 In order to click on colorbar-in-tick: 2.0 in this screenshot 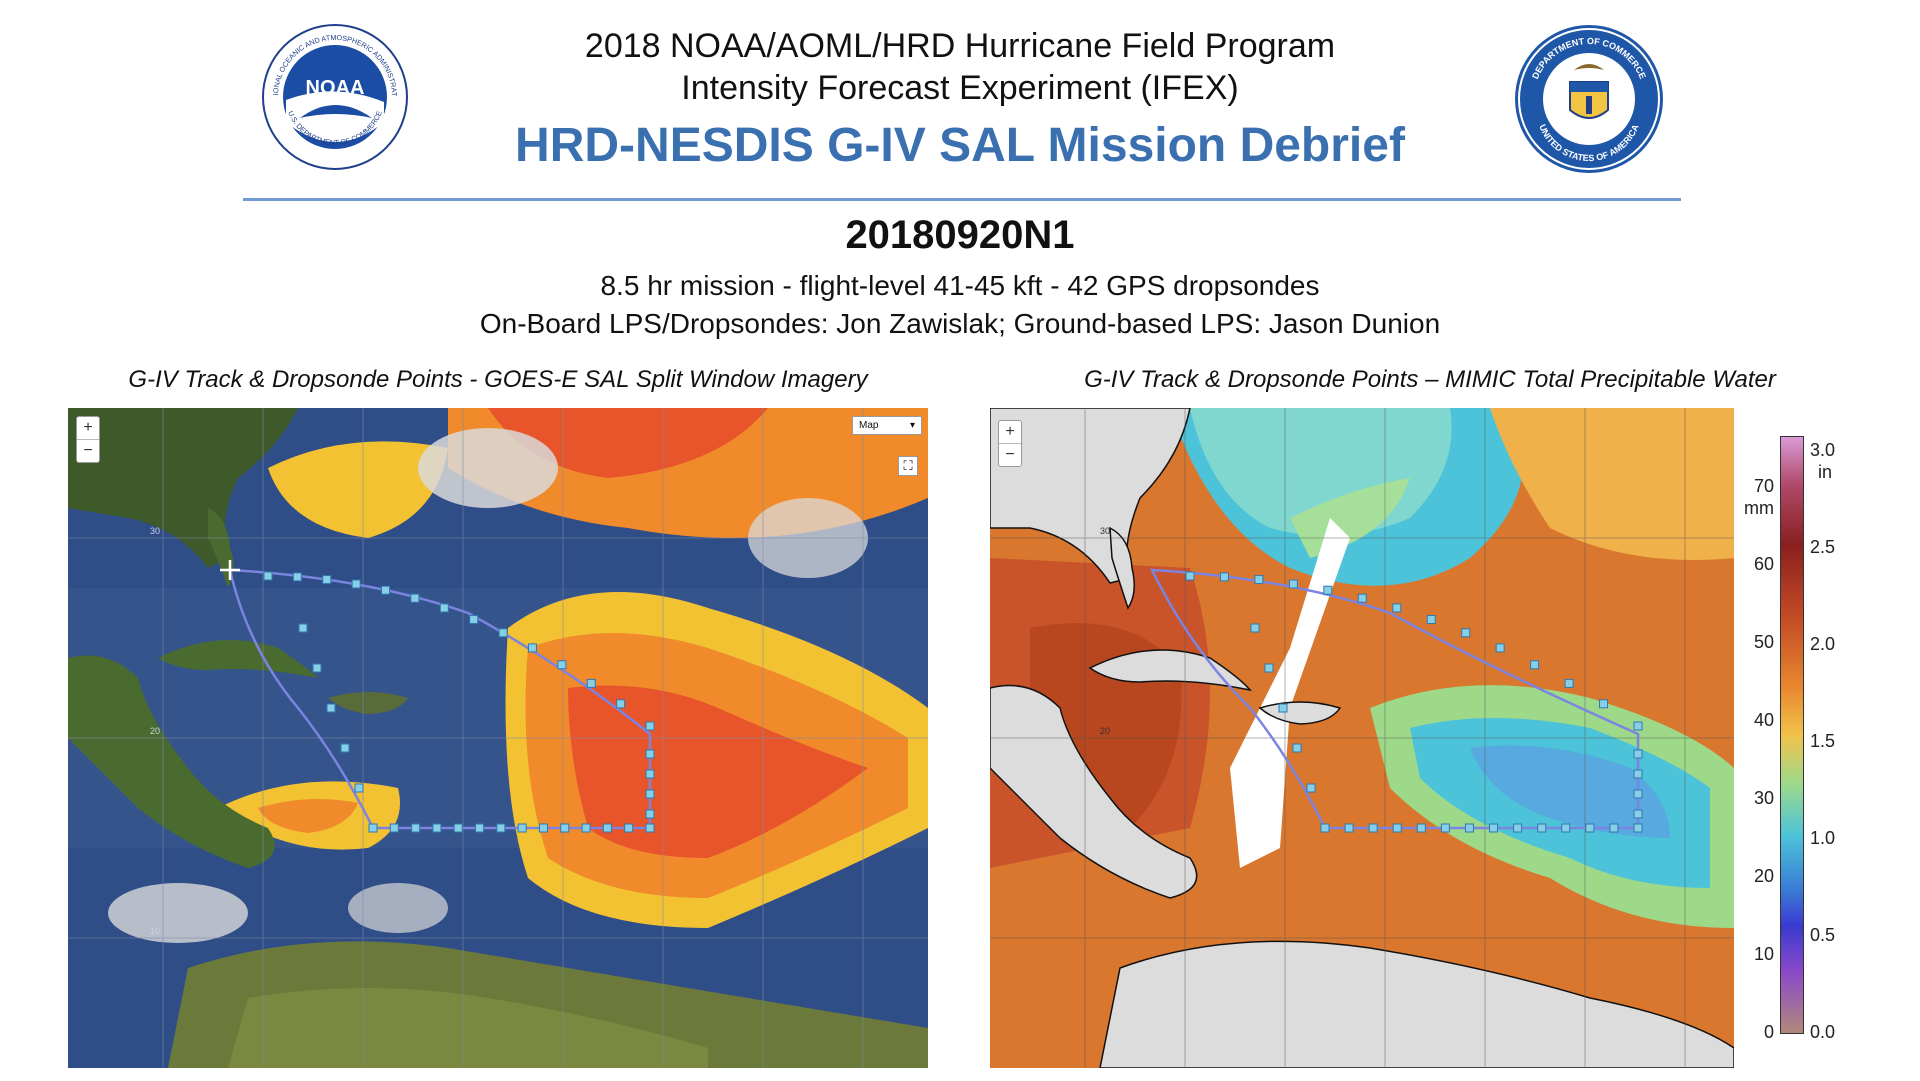, I will do `click(1823, 644)`.